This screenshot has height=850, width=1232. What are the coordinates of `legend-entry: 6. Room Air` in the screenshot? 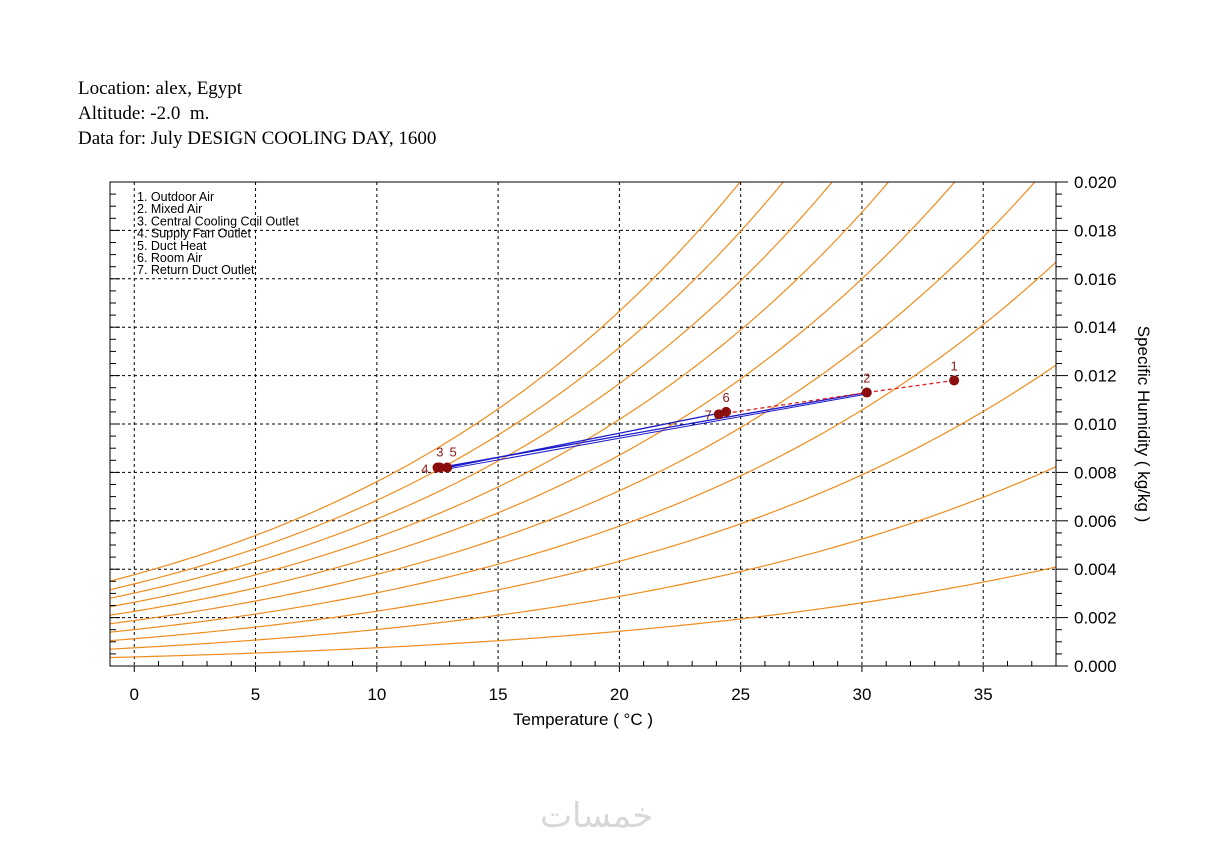 It's located at (169, 258).